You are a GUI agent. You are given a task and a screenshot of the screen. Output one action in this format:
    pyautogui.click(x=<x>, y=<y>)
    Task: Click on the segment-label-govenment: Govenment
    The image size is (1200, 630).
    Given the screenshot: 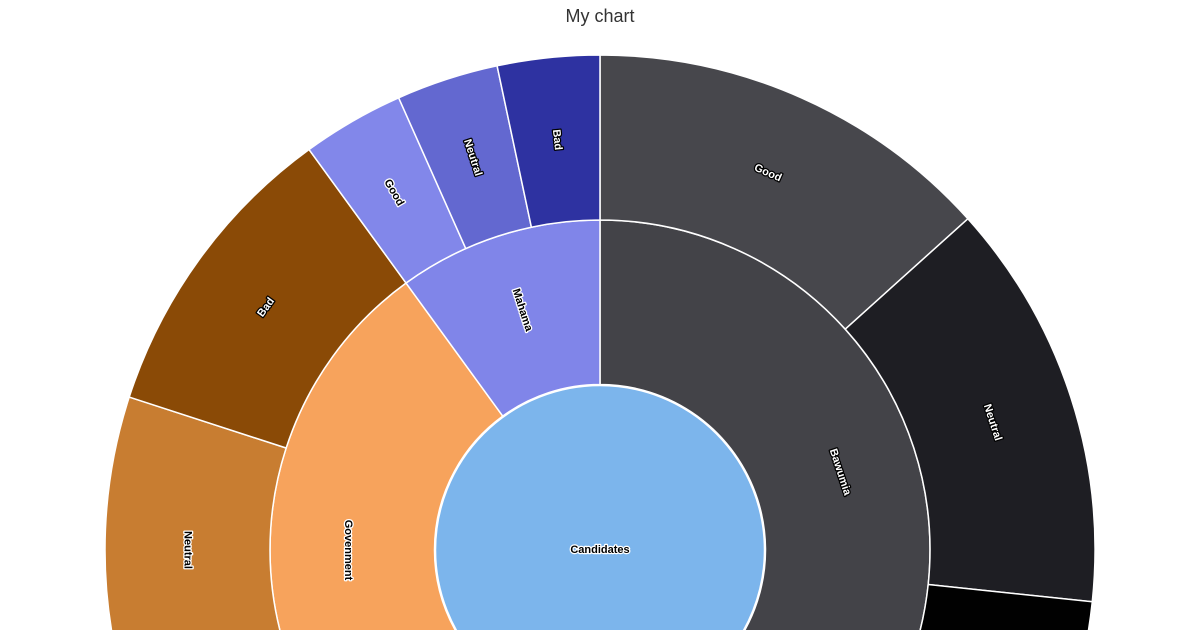 What is the action you would take?
    pyautogui.click(x=348, y=550)
    